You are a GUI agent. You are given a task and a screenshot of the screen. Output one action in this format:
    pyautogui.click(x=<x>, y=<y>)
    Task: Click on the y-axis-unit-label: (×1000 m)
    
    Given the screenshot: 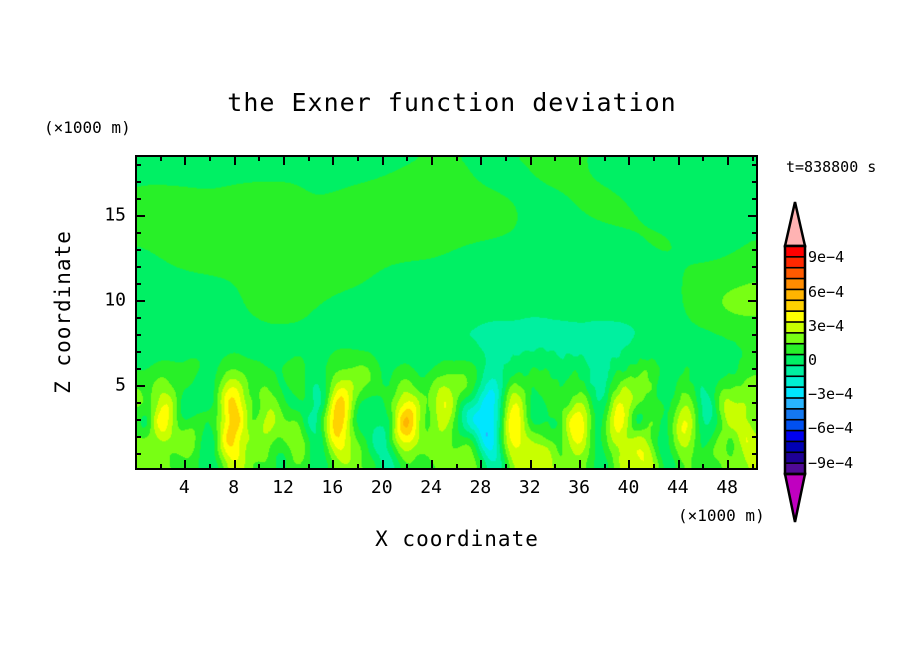 What is the action you would take?
    pyautogui.click(x=87, y=127)
    